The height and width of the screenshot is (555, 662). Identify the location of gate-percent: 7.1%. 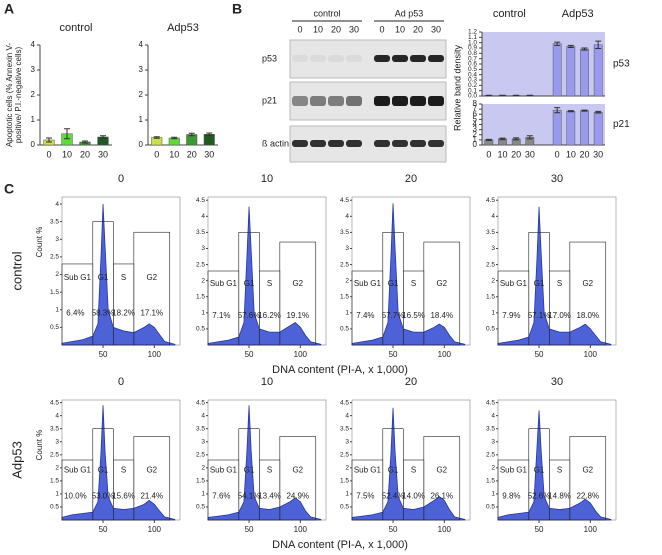
(221, 315).